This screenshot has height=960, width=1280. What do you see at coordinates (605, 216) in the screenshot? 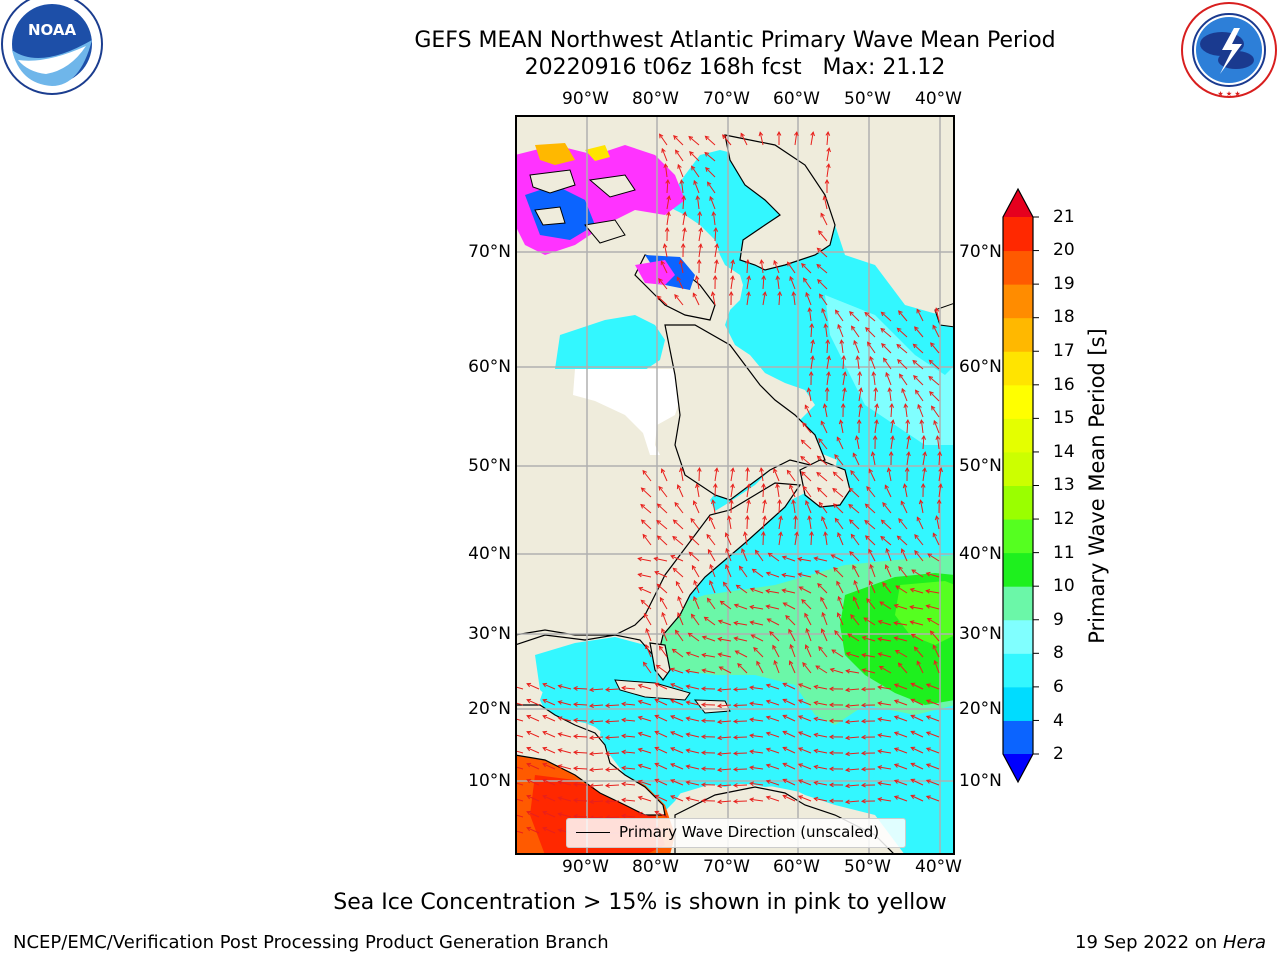
I see `sea-ice-archipelago` at bounding box center [605, 216].